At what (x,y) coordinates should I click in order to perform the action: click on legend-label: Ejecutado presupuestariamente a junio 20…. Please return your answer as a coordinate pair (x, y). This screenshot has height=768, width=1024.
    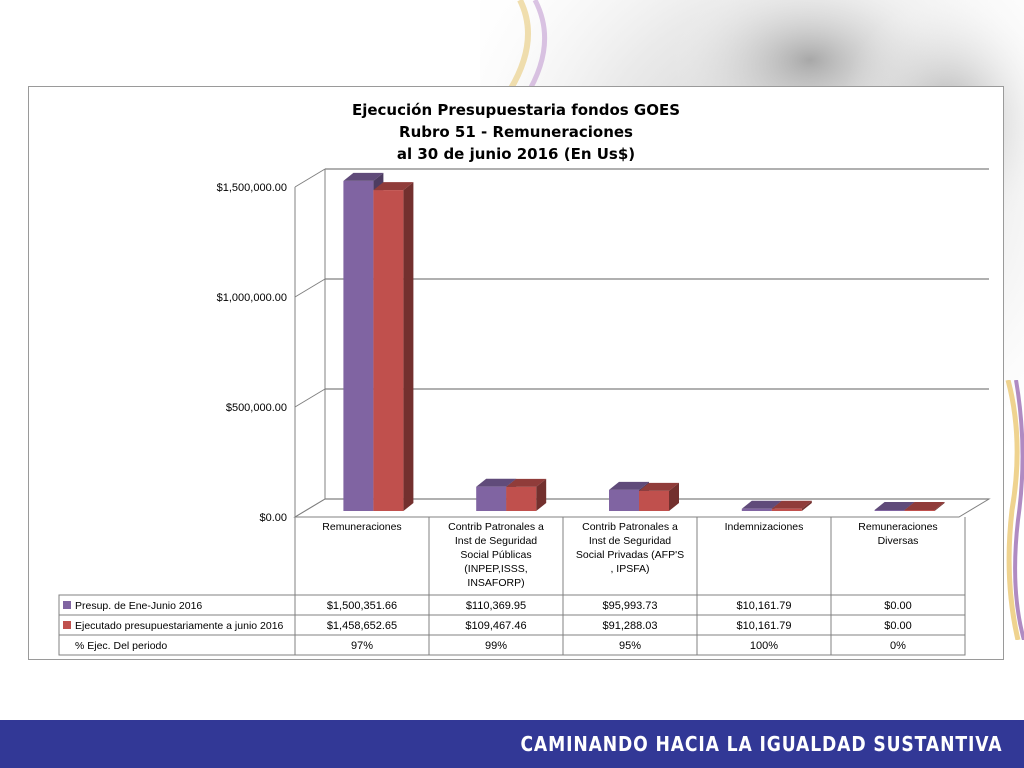
    Looking at the image, I should click on (179, 626).